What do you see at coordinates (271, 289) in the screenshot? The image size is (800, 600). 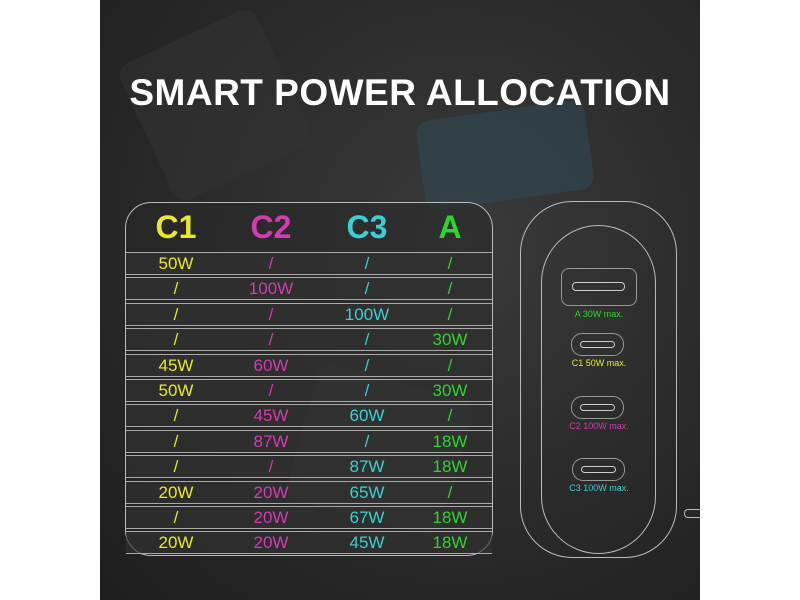 I see `cell-c2: 100W` at bounding box center [271, 289].